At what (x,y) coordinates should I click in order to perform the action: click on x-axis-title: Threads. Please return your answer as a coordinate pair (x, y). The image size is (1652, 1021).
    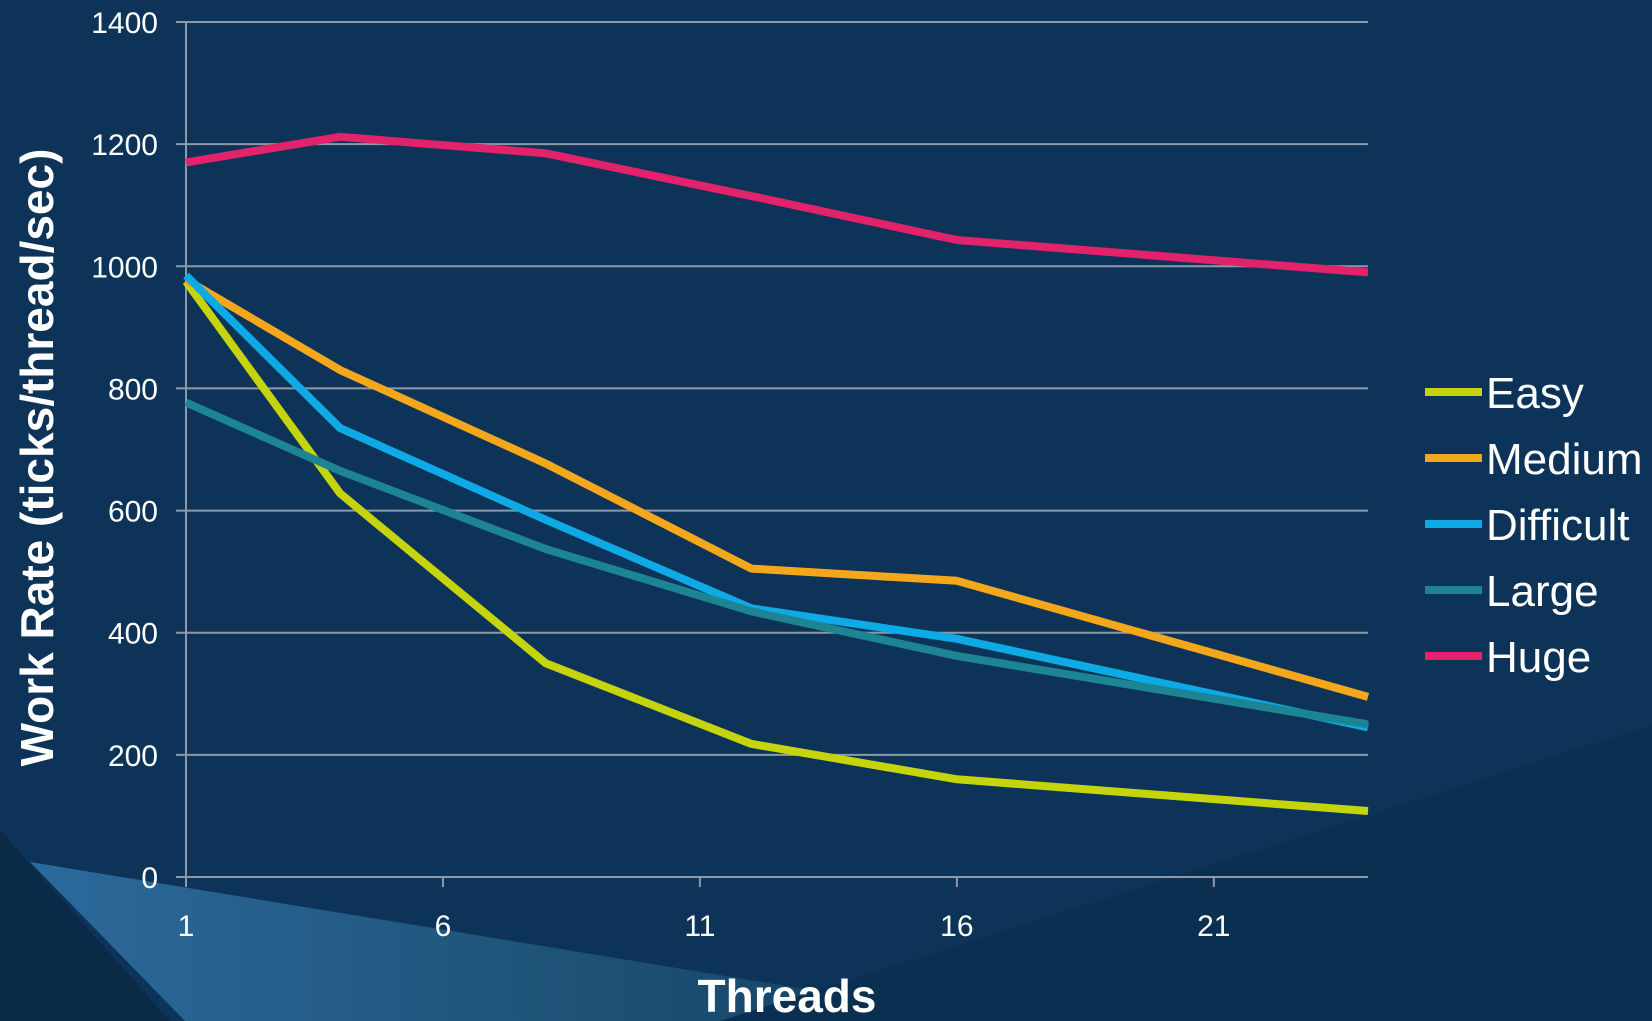
    Looking at the image, I should click on (787, 995).